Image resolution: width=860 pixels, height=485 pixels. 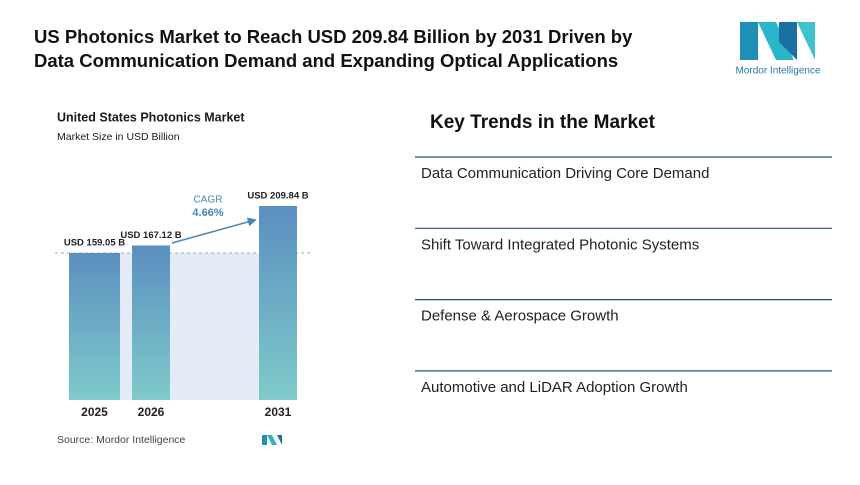 What do you see at coordinates (543, 122) in the screenshot?
I see `trends-heading: Key Trends in the Market` at bounding box center [543, 122].